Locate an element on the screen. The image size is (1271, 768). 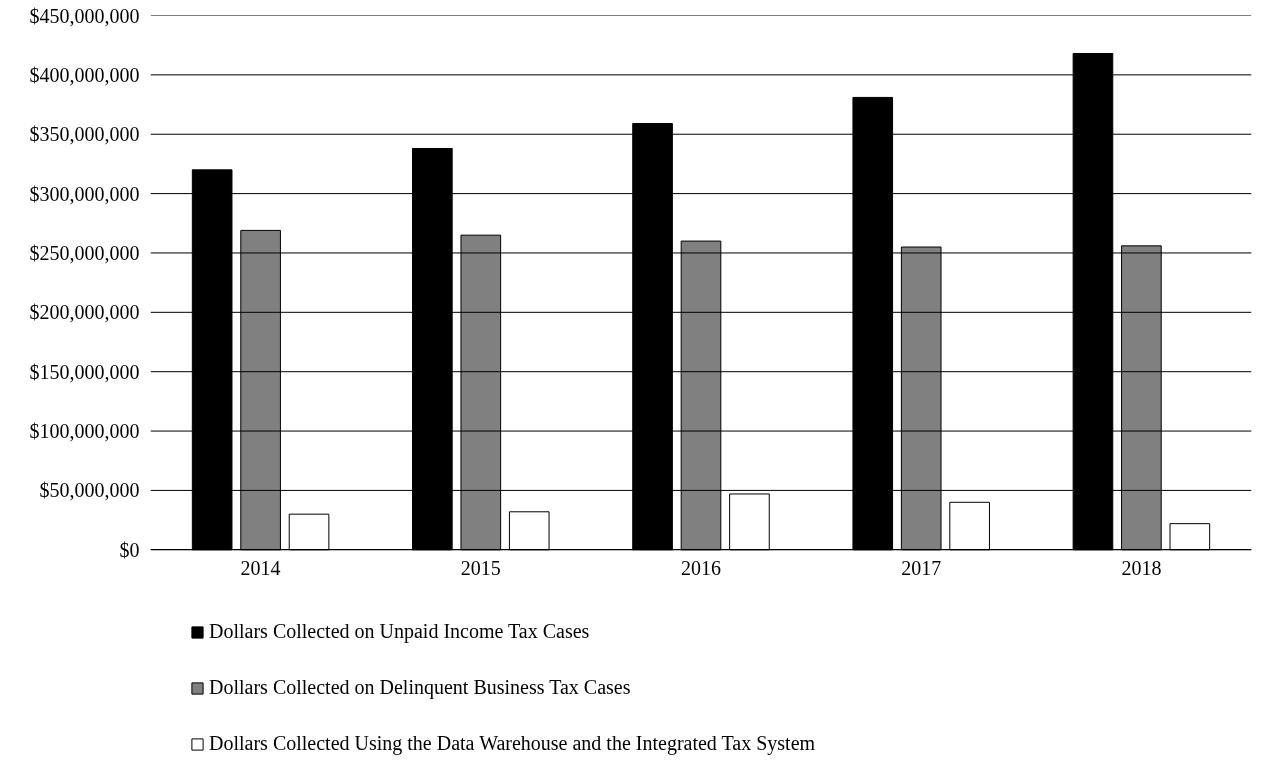
x-tick-label: 2014 is located at coordinates (260, 567).